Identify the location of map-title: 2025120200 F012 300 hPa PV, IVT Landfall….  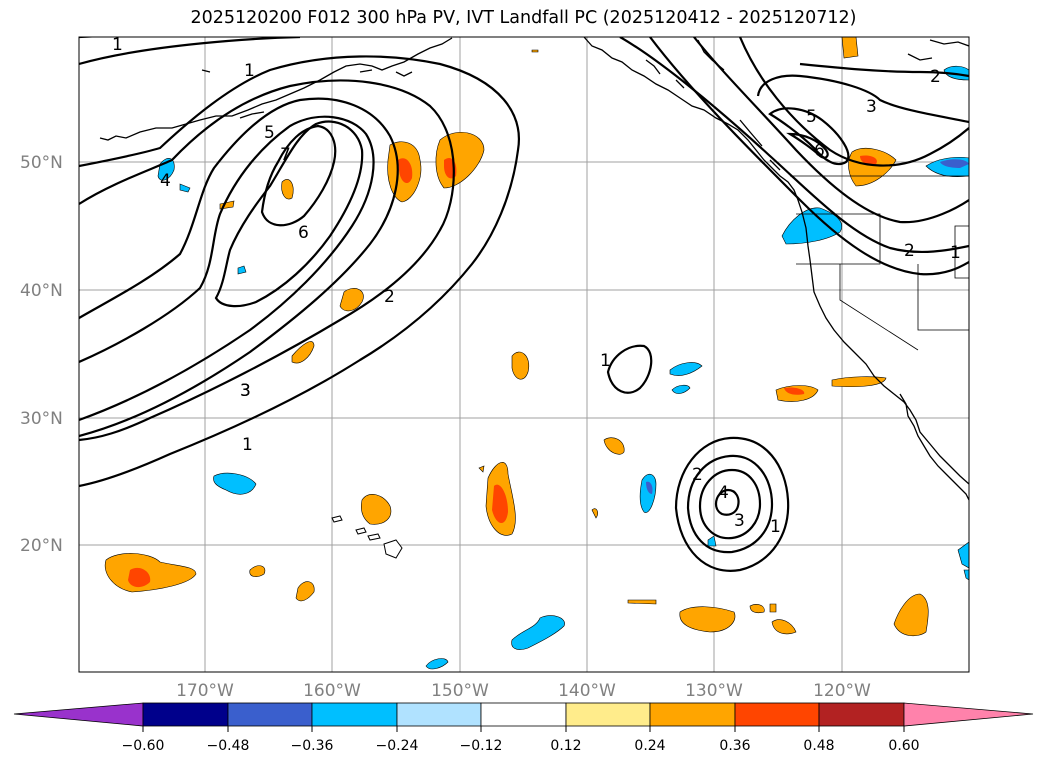
(523, 18).